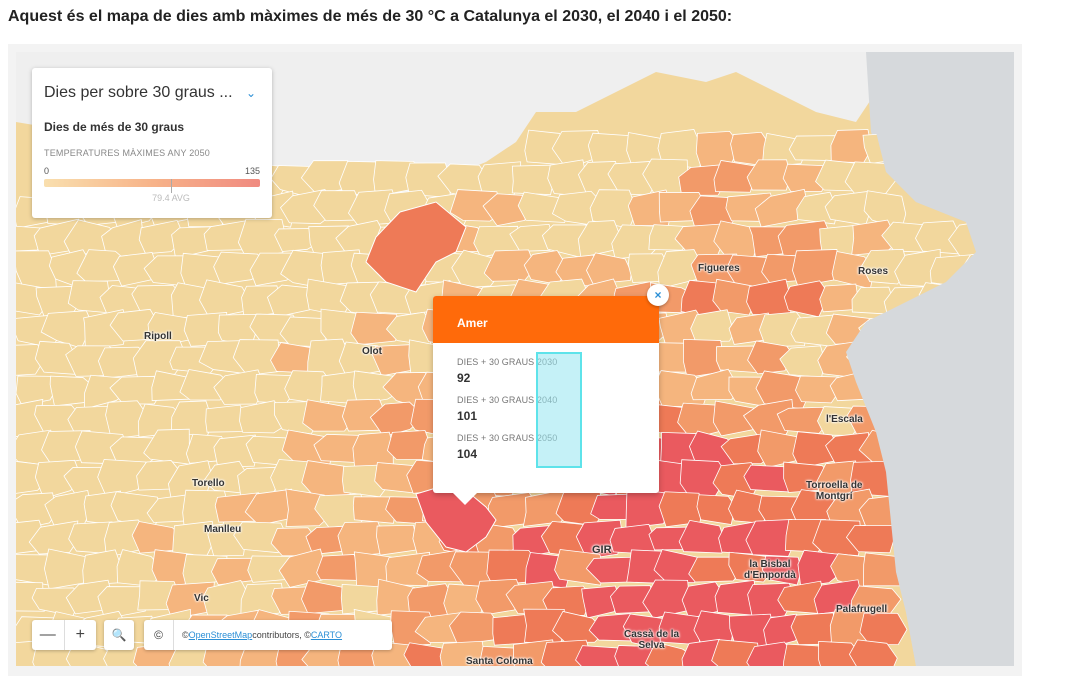 The image size is (1092, 686). I want to click on label-torello: Torello, so click(208, 483).